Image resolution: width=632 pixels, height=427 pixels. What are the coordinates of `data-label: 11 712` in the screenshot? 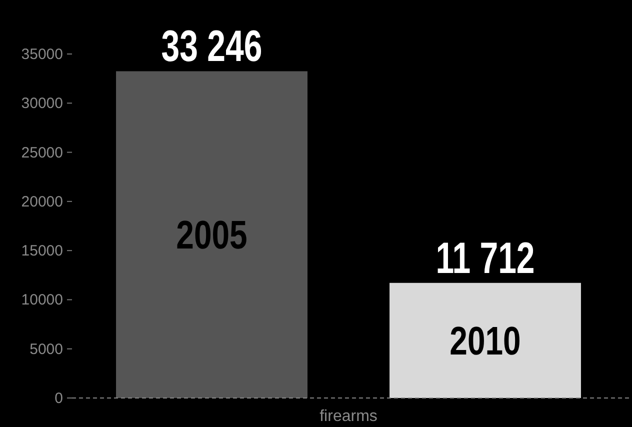 It's located at (485, 259).